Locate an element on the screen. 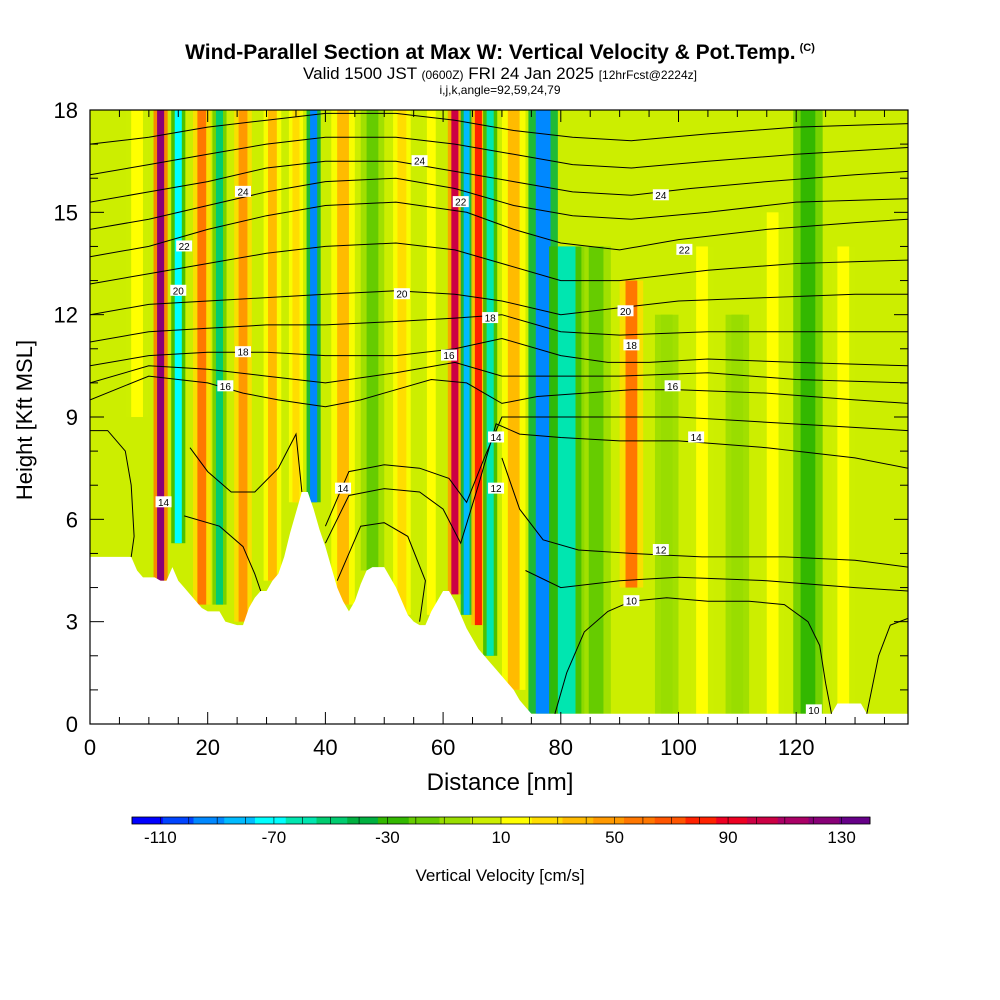  colorbar-tick-label: -110 is located at coordinates (160, 837).